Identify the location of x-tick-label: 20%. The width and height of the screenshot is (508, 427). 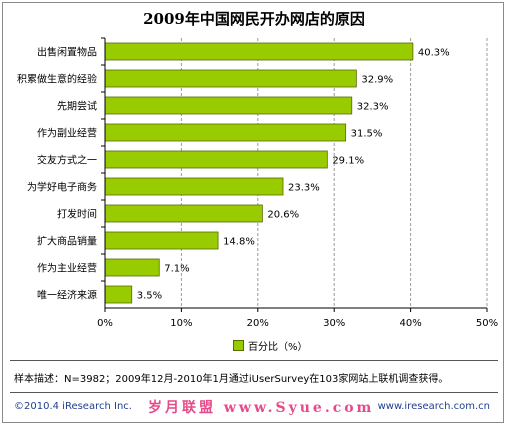
(258, 323).